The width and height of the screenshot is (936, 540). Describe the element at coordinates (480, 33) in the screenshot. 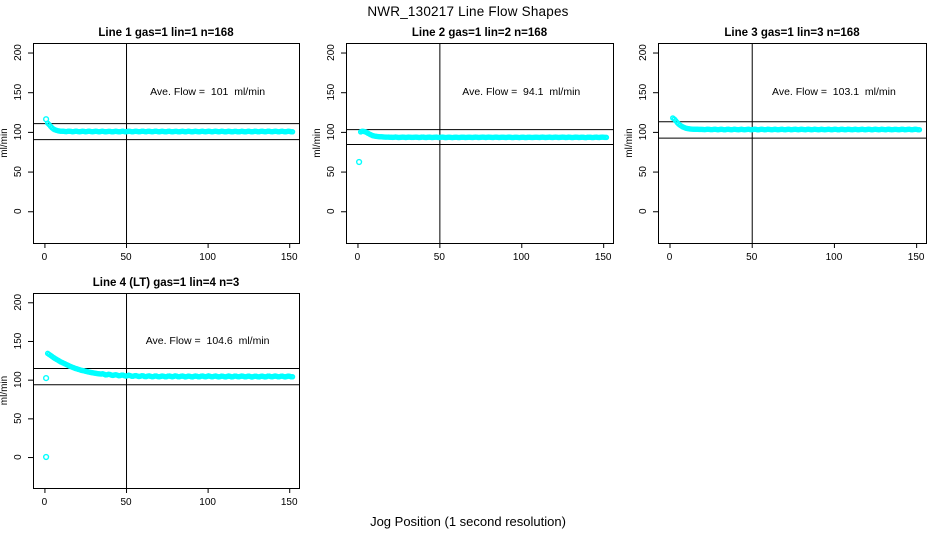

I see `subplot-title: Line 2 gas=1 lin=2 n=168` at that location.